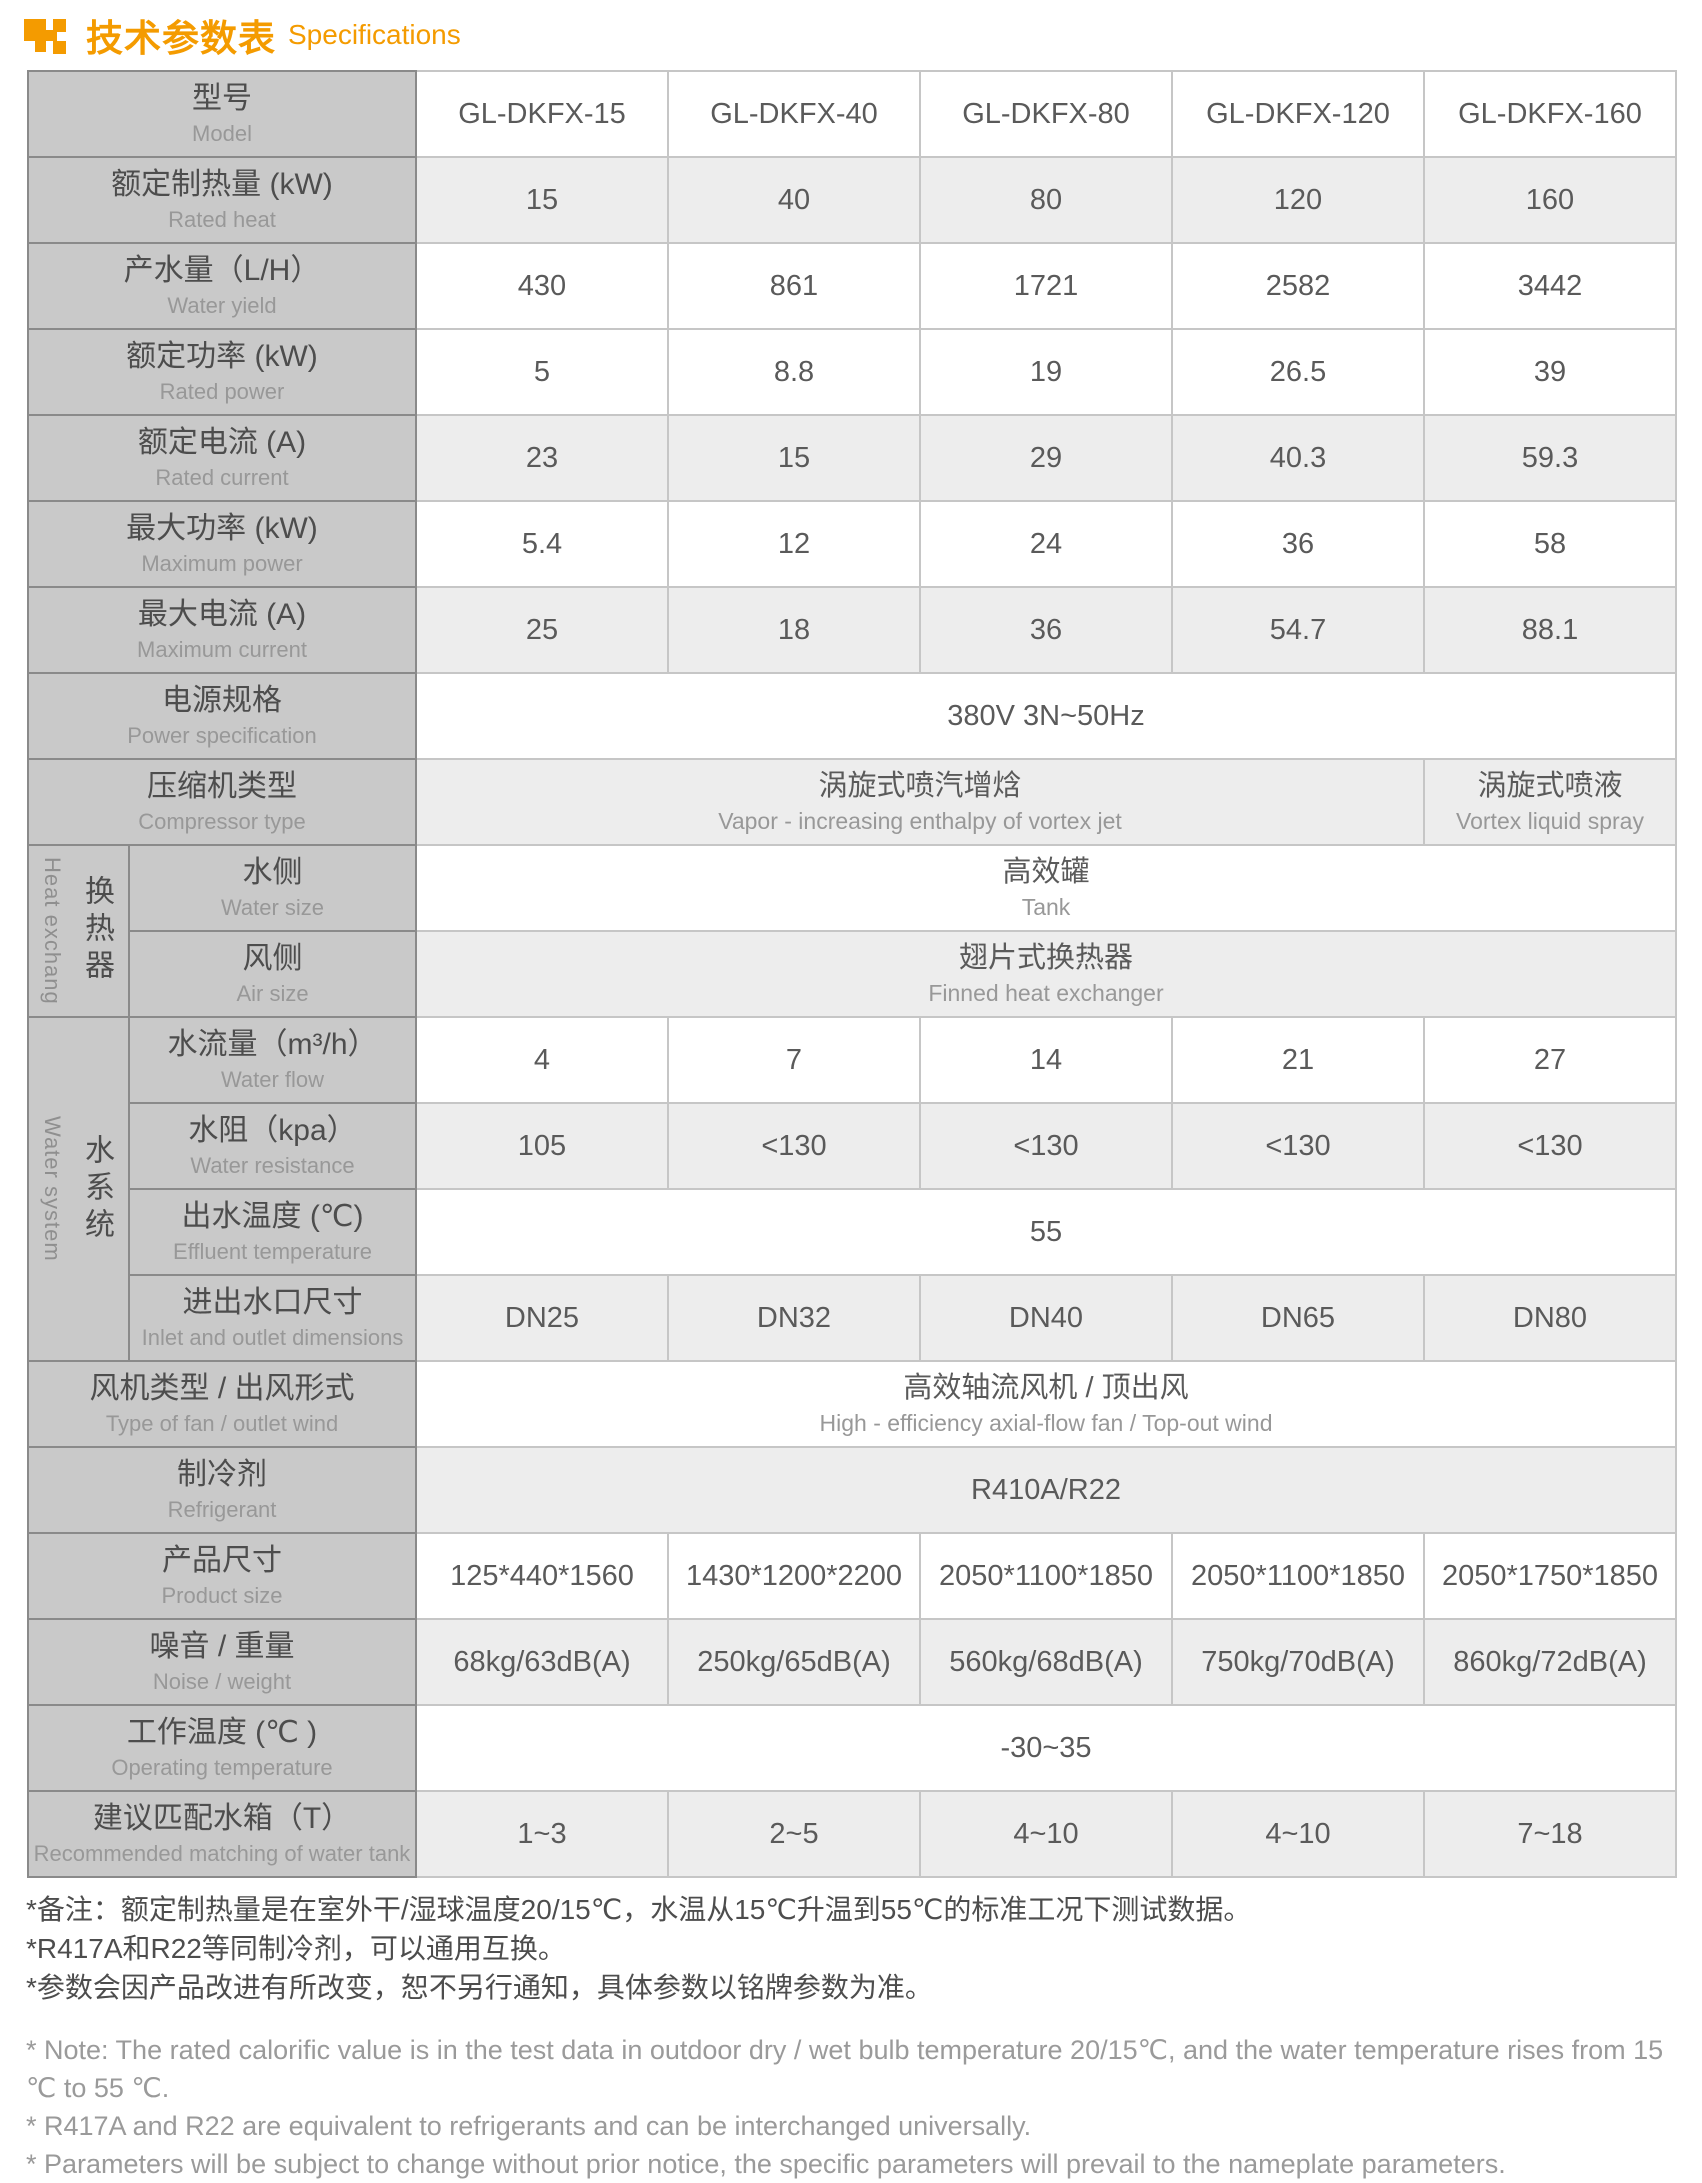 Image resolution: width=1702 pixels, height=2183 pixels. What do you see at coordinates (272, 974) in the screenshot?
I see `row-label-air-side: 风侧 Air size` at bounding box center [272, 974].